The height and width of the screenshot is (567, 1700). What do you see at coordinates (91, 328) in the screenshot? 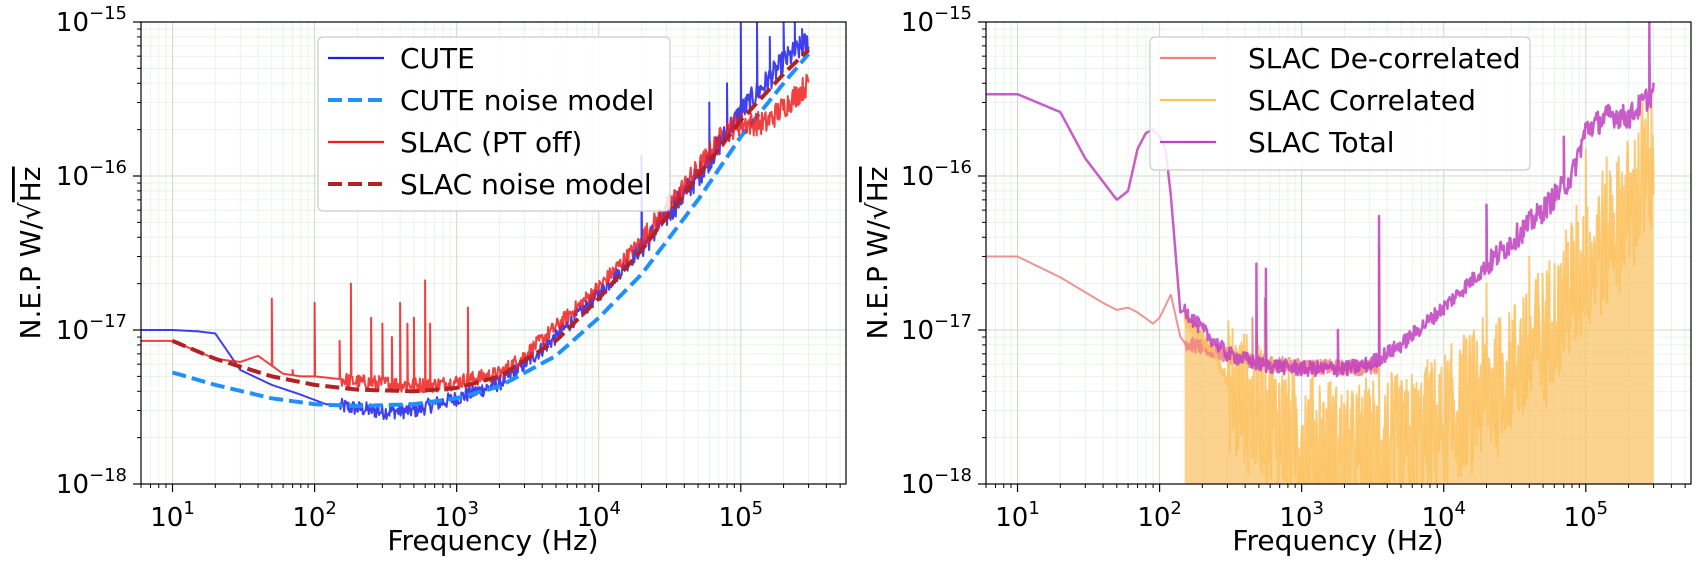
I see `y-tick-label-left: 10−17` at bounding box center [91, 328].